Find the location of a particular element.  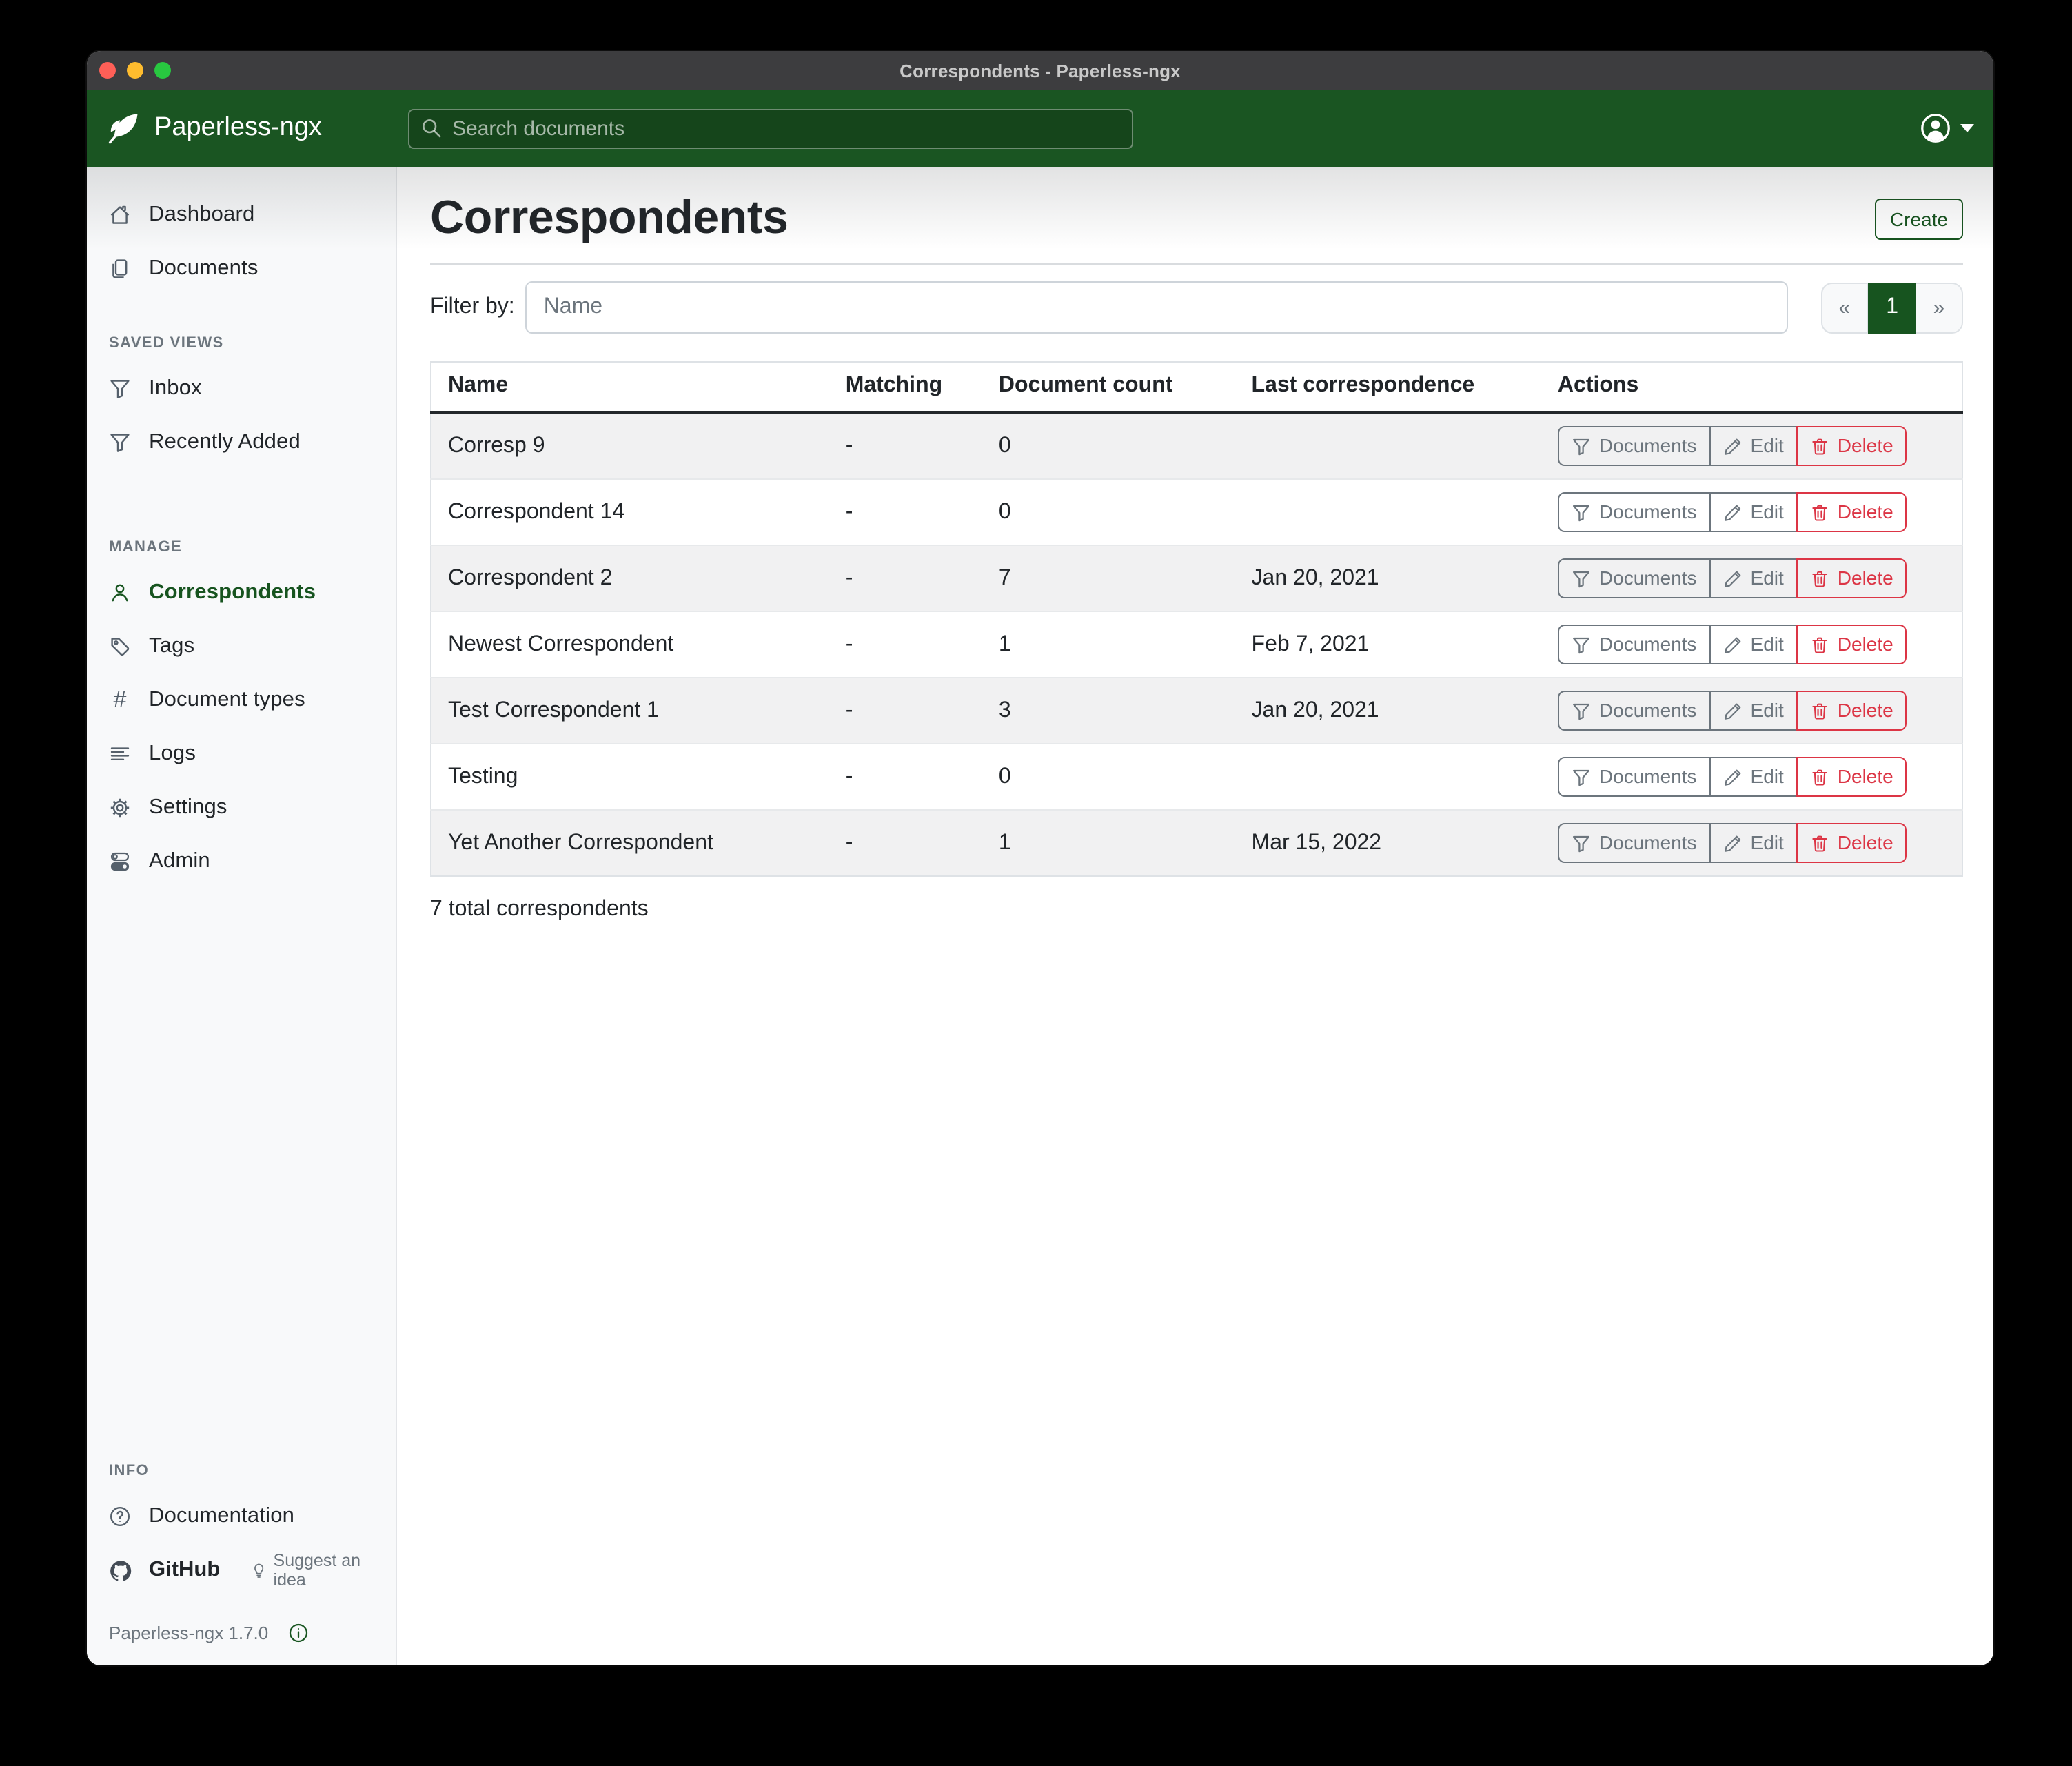

sidebar-item-document-types: # Document types is located at coordinates (242, 700).